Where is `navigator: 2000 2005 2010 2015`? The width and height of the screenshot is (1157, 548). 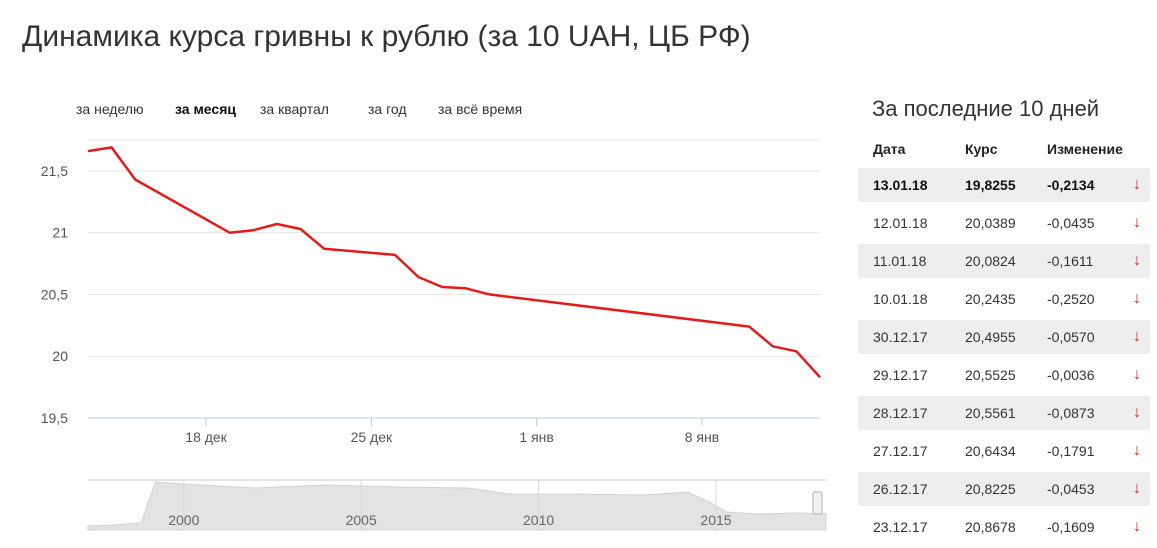 navigator: 2000 2005 2010 2015 is located at coordinates (457, 505).